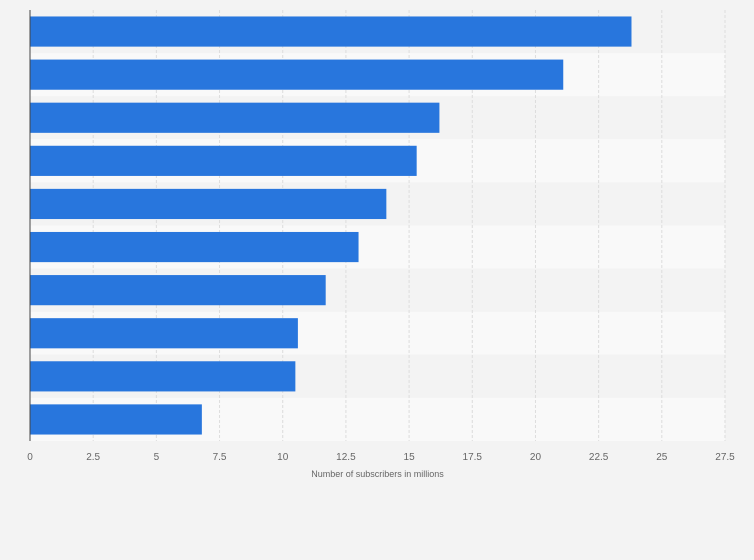 This screenshot has width=754, height=560. What do you see at coordinates (157, 457) in the screenshot?
I see `x-tick-label: 5` at bounding box center [157, 457].